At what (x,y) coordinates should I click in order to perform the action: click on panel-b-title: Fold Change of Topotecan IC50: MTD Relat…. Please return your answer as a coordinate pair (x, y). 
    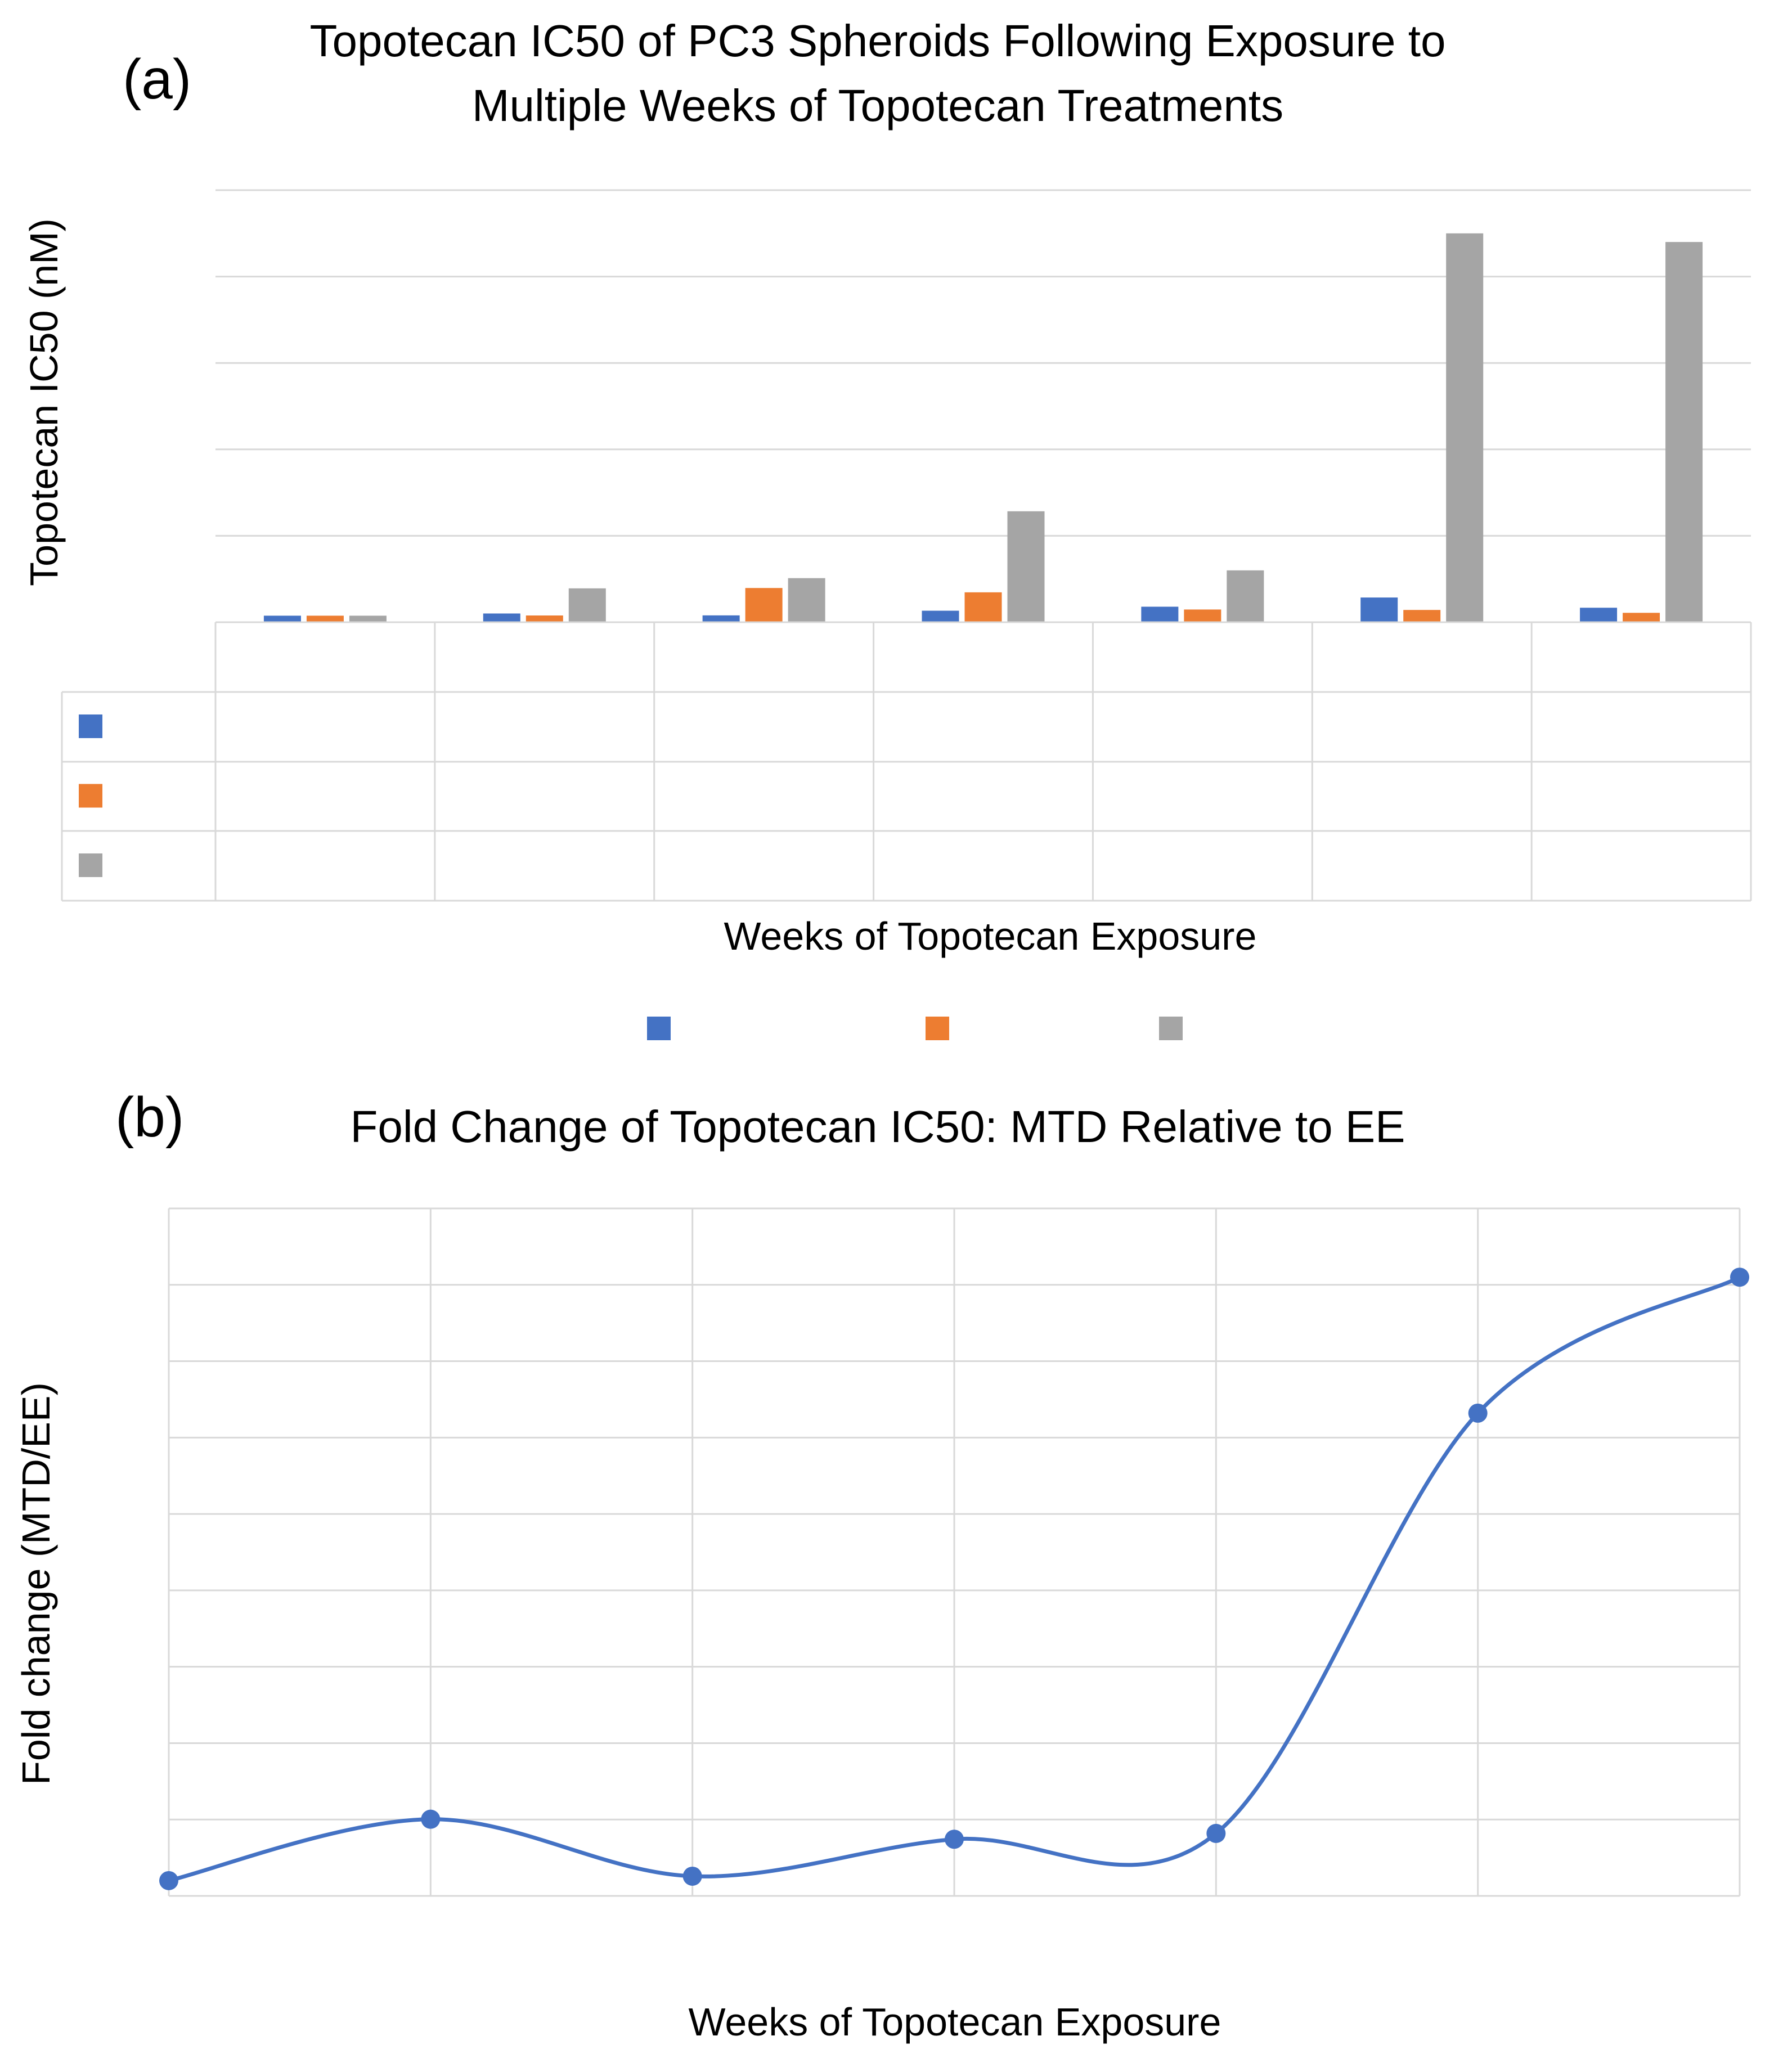
    Looking at the image, I should click on (877, 1127).